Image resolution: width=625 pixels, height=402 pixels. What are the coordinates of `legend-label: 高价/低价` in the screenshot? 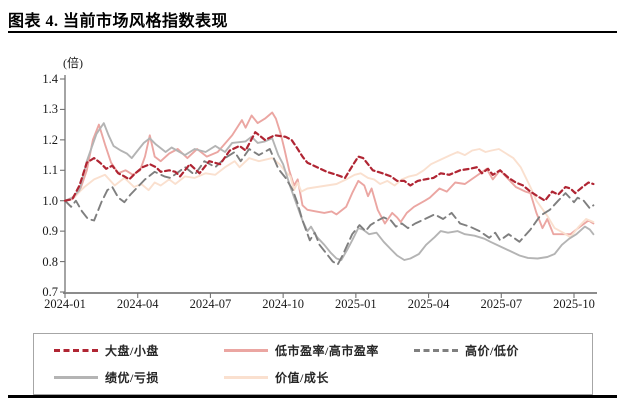 It's located at (492, 350).